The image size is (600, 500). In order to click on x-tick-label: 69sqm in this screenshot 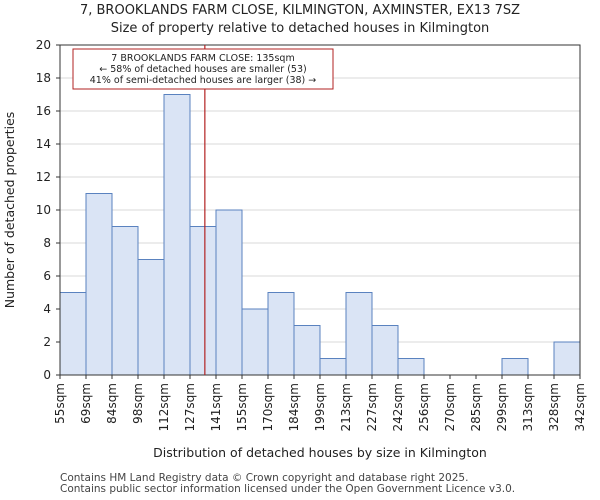, I will do `click(86, 403)`.